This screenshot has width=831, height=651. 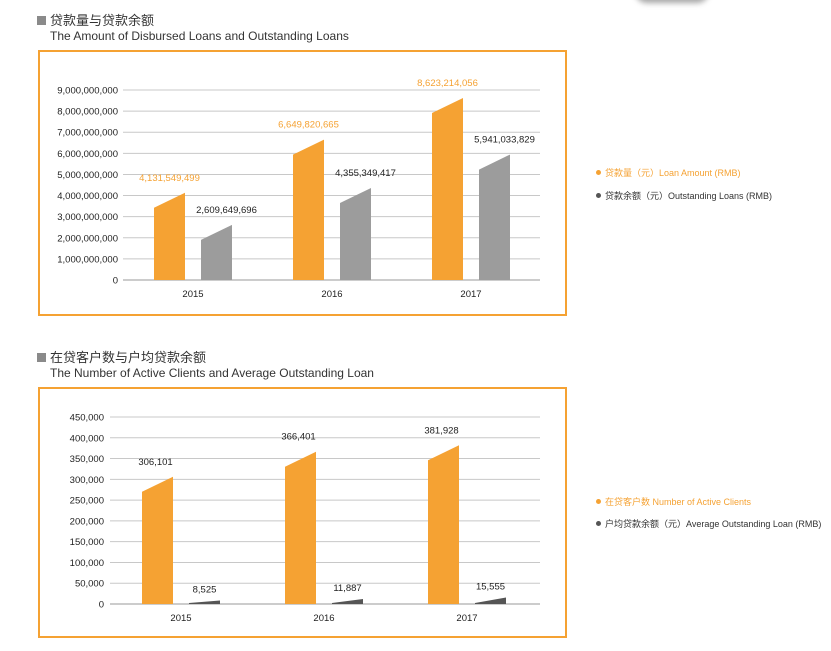 What do you see at coordinates (87, 196) in the screenshot?
I see `y-tick-label: 4,000,000,000` at bounding box center [87, 196].